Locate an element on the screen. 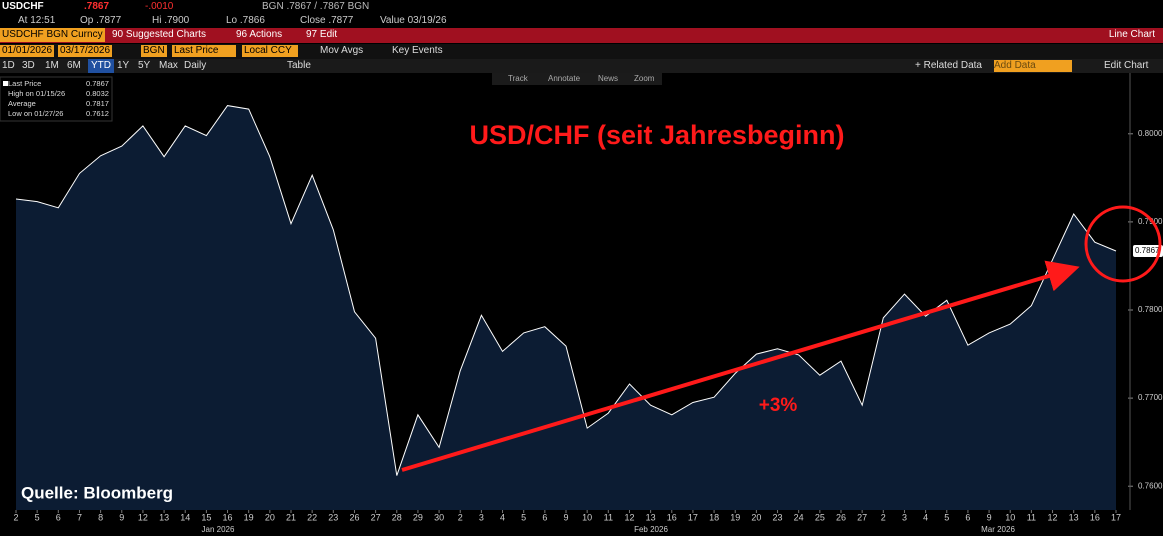 This screenshot has width=1163, height=536. period: 5Y is located at coordinates (144, 65).